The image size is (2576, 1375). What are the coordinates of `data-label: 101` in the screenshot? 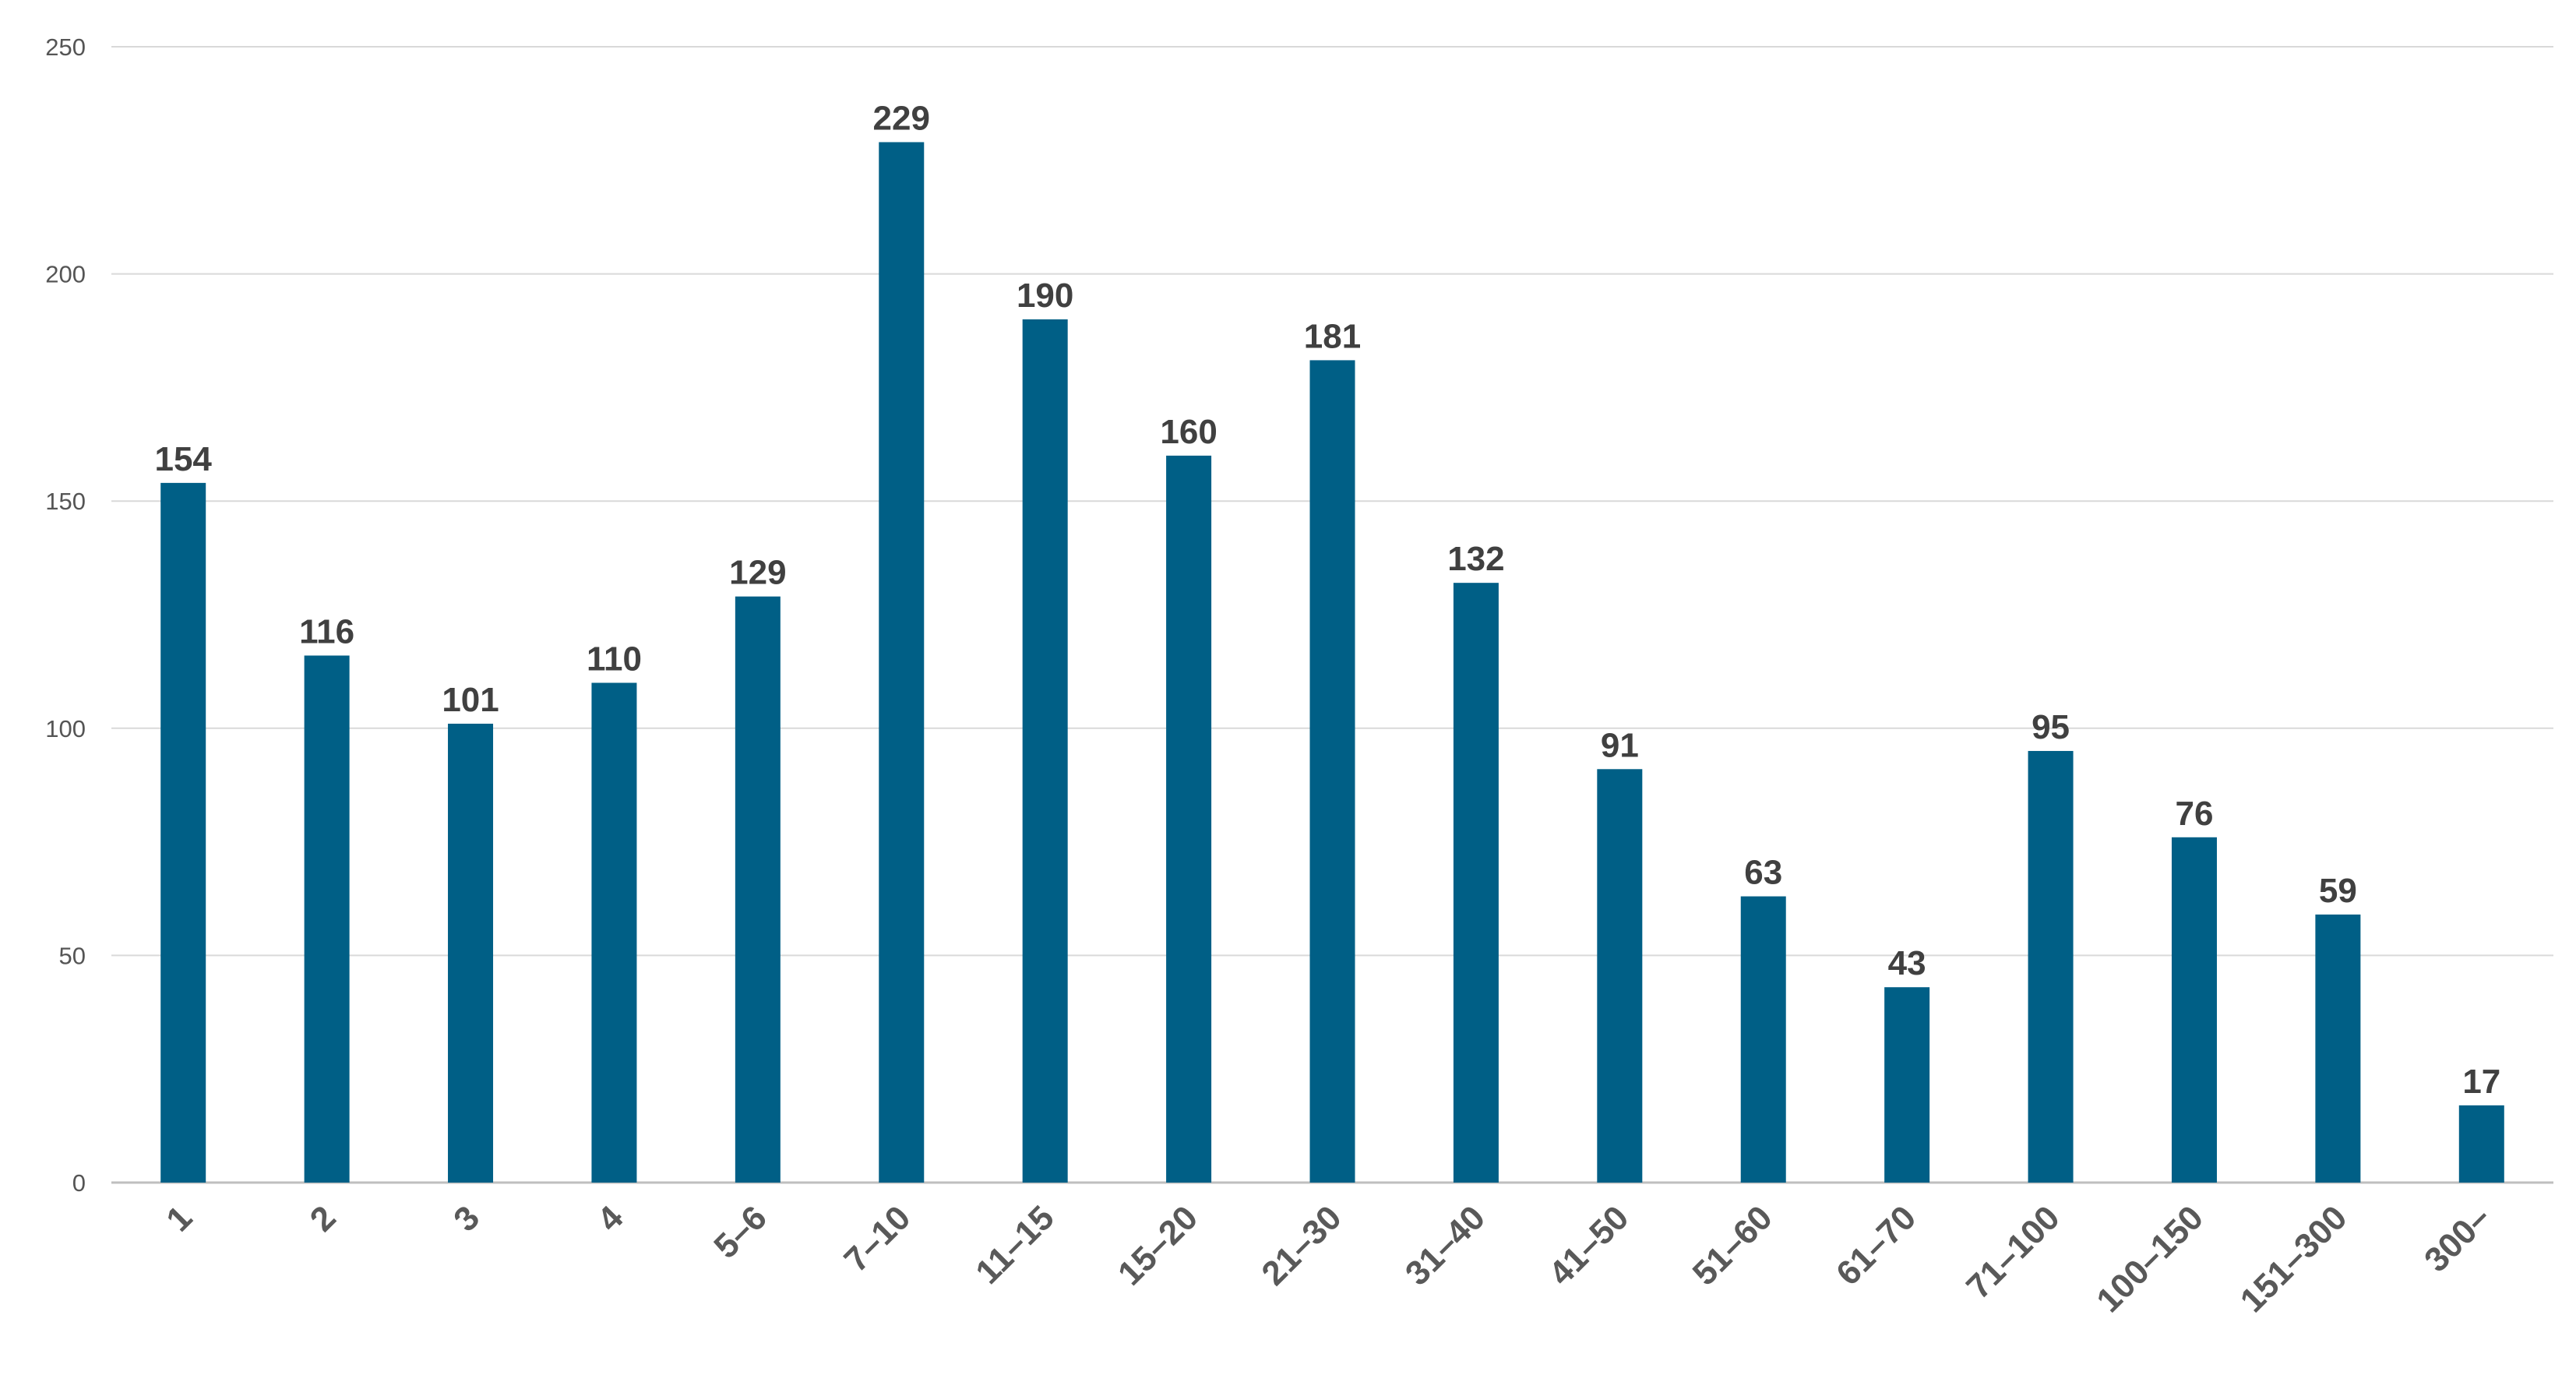 It's located at (471, 700).